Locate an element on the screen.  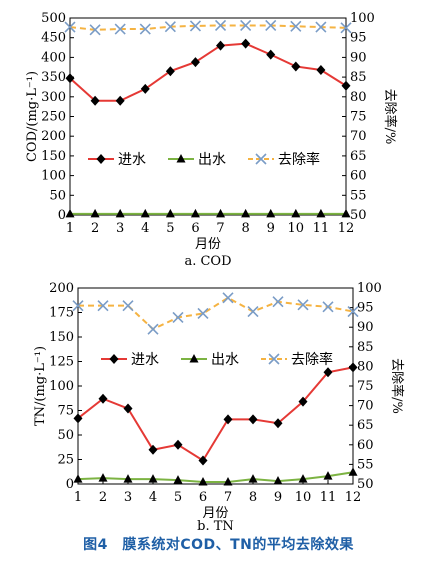
y-right-axis-label: 去除率/% is located at coordinates (390, 117).